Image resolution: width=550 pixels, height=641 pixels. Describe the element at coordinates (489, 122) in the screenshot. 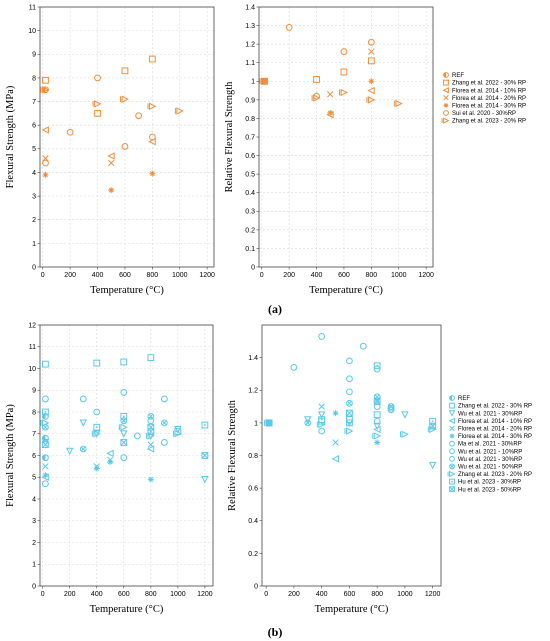

I see `legend-label: Zhang et al. 2023 - 20% RP` at that location.